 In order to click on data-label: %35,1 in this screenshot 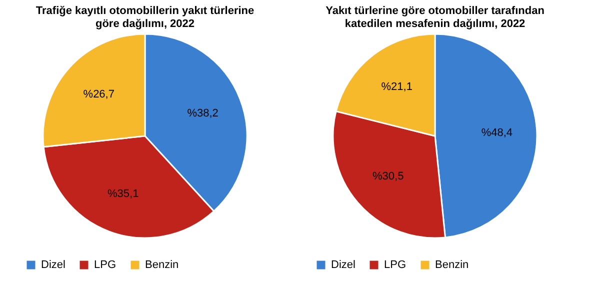, I will do `click(123, 194)`.